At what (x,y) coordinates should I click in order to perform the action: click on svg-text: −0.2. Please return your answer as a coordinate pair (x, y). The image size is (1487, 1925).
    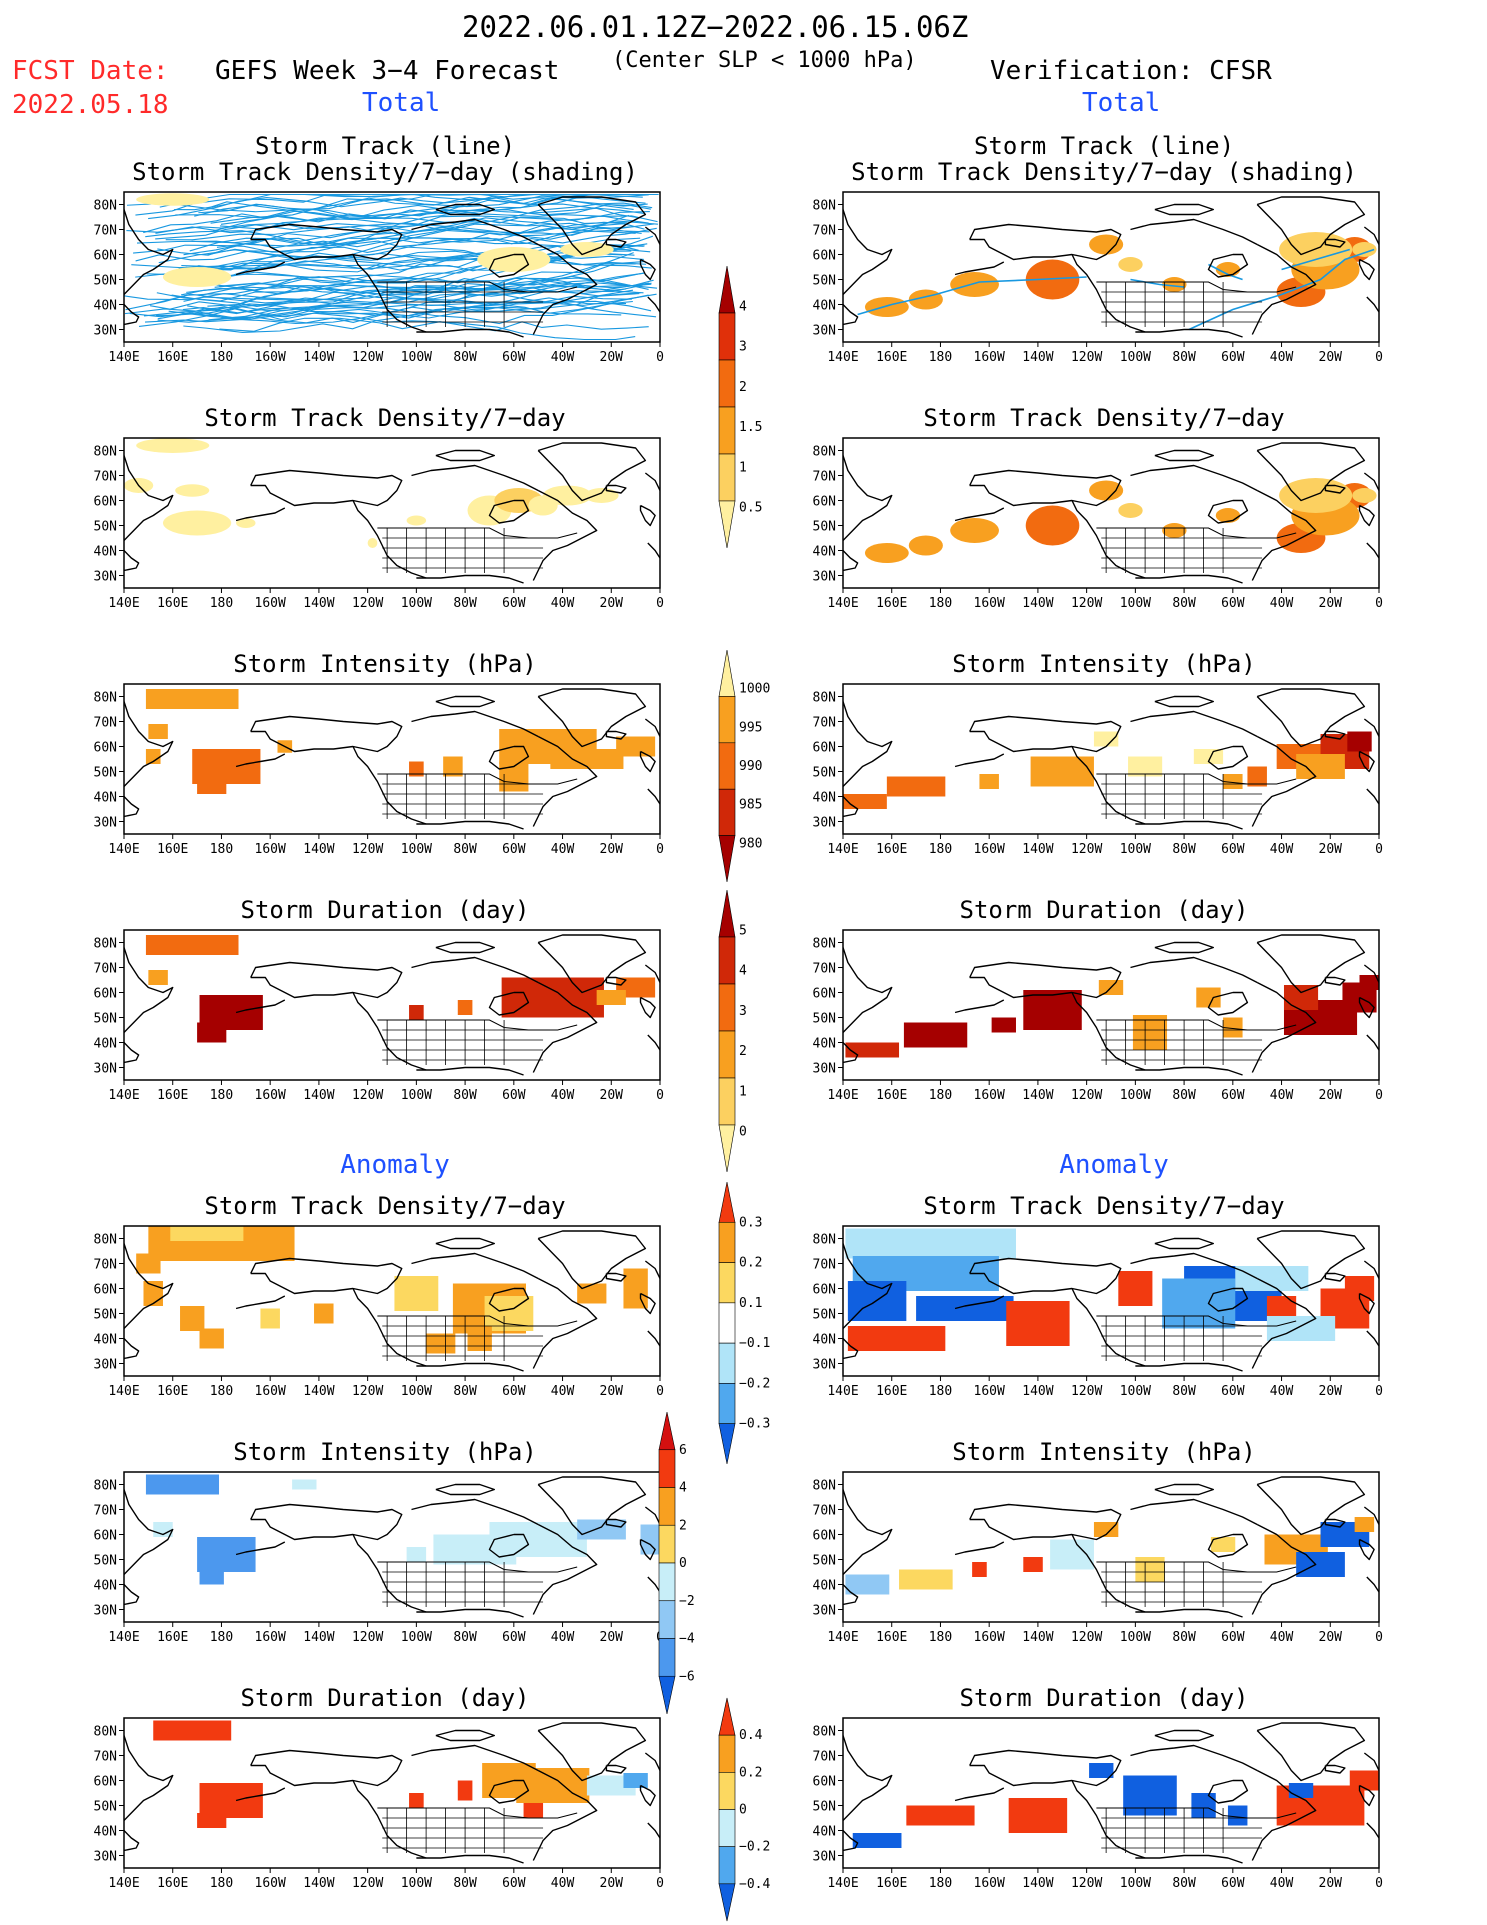
    Looking at the image, I should click on (754, 1847).